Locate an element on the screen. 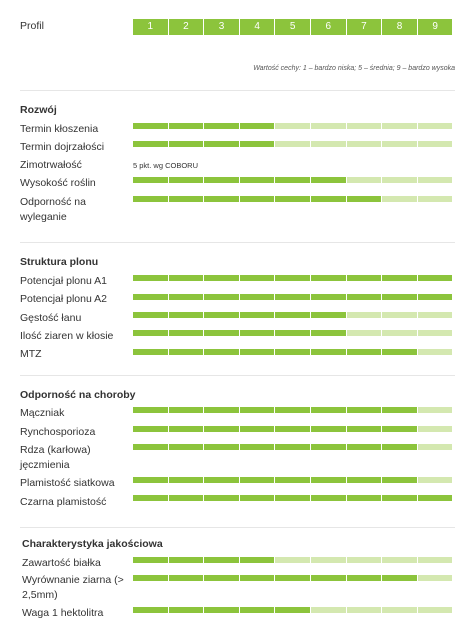  row-label: Zawartość białka is located at coordinates (61, 563).